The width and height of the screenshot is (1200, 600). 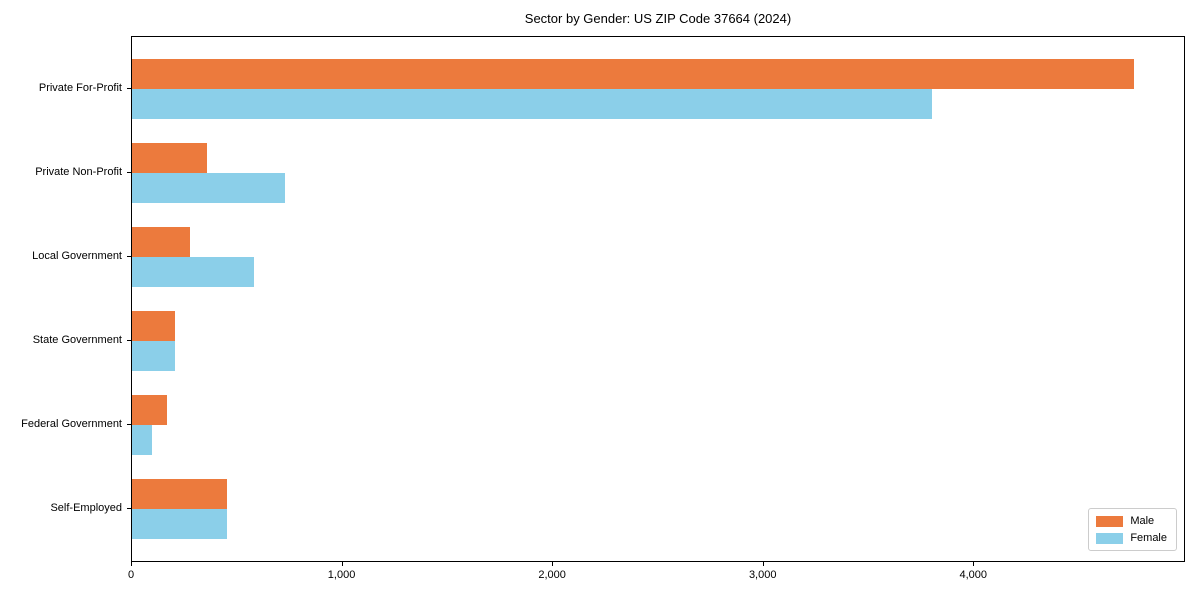 What do you see at coordinates (1110, 538) in the screenshot?
I see `legend-swatch-female` at bounding box center [1110, 538].